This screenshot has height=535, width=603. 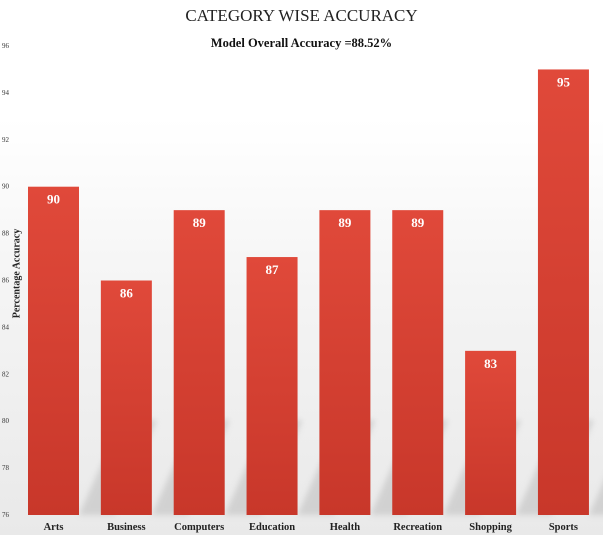 I want to click on bar-sports, so click(x=563, y=292).